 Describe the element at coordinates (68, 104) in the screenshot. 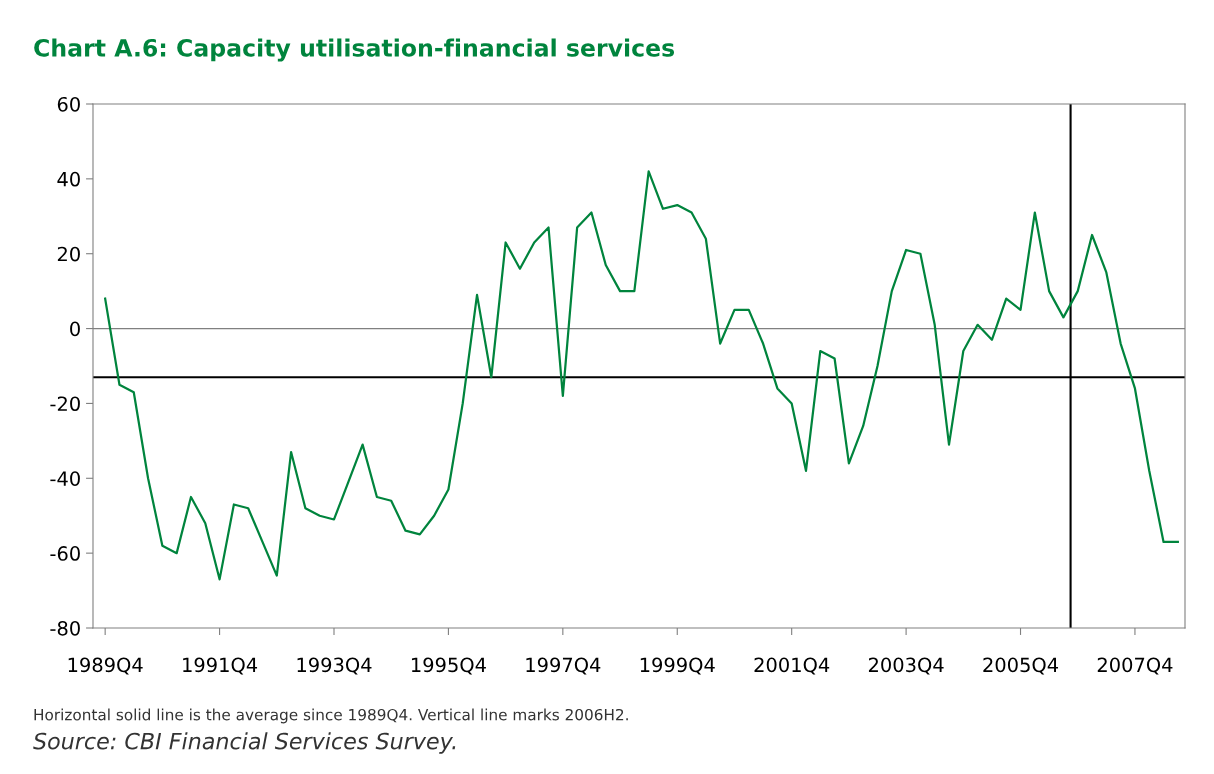

I see `y-tick-label: 60` at that location.